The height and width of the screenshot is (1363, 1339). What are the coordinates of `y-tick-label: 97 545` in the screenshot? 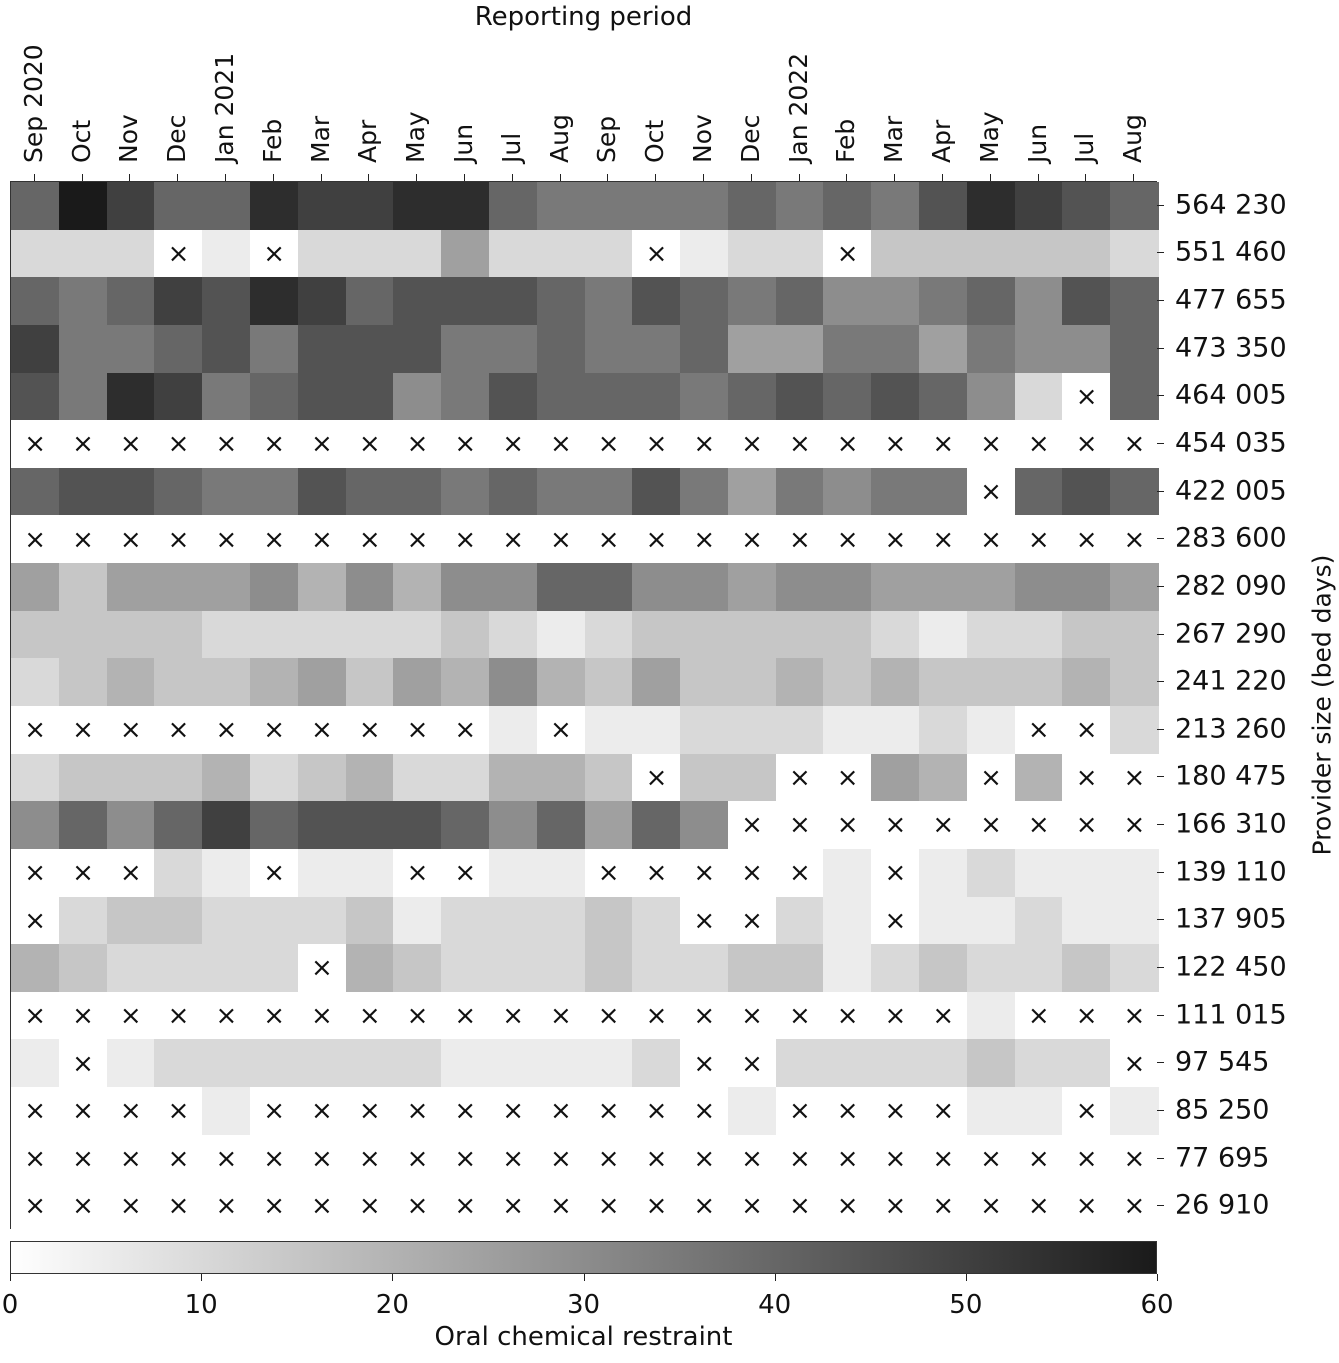 It's located at (1222, 1062).